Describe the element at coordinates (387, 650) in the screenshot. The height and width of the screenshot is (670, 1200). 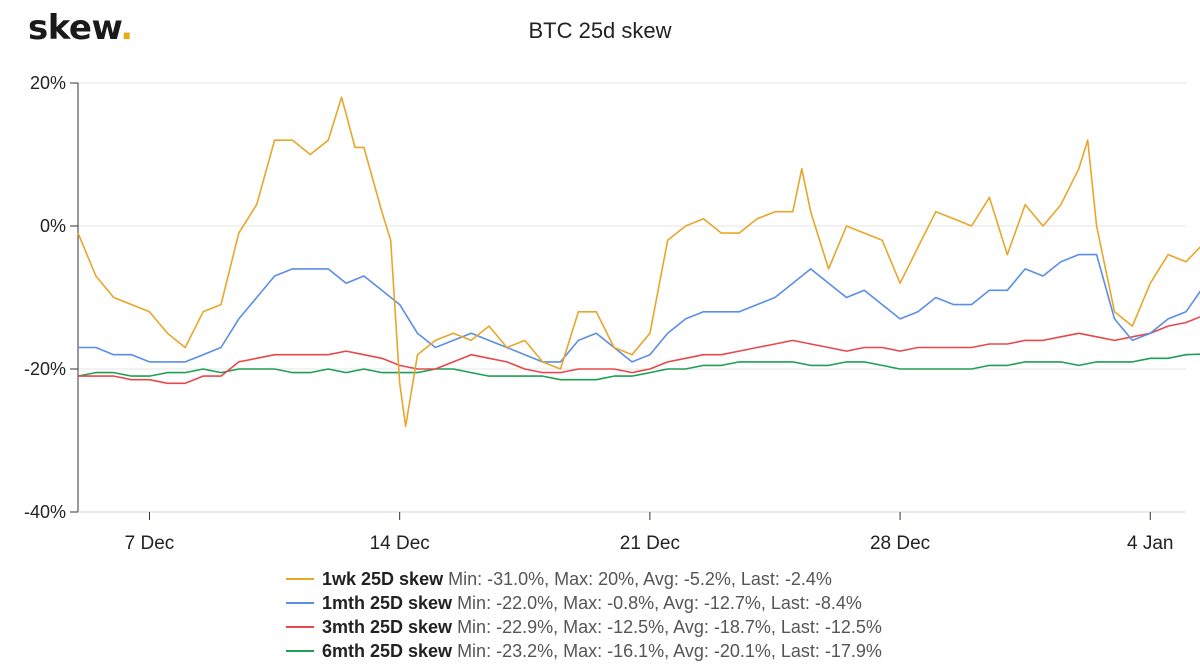
I see `legend-series-name: 6mth 25D skew` at that location.